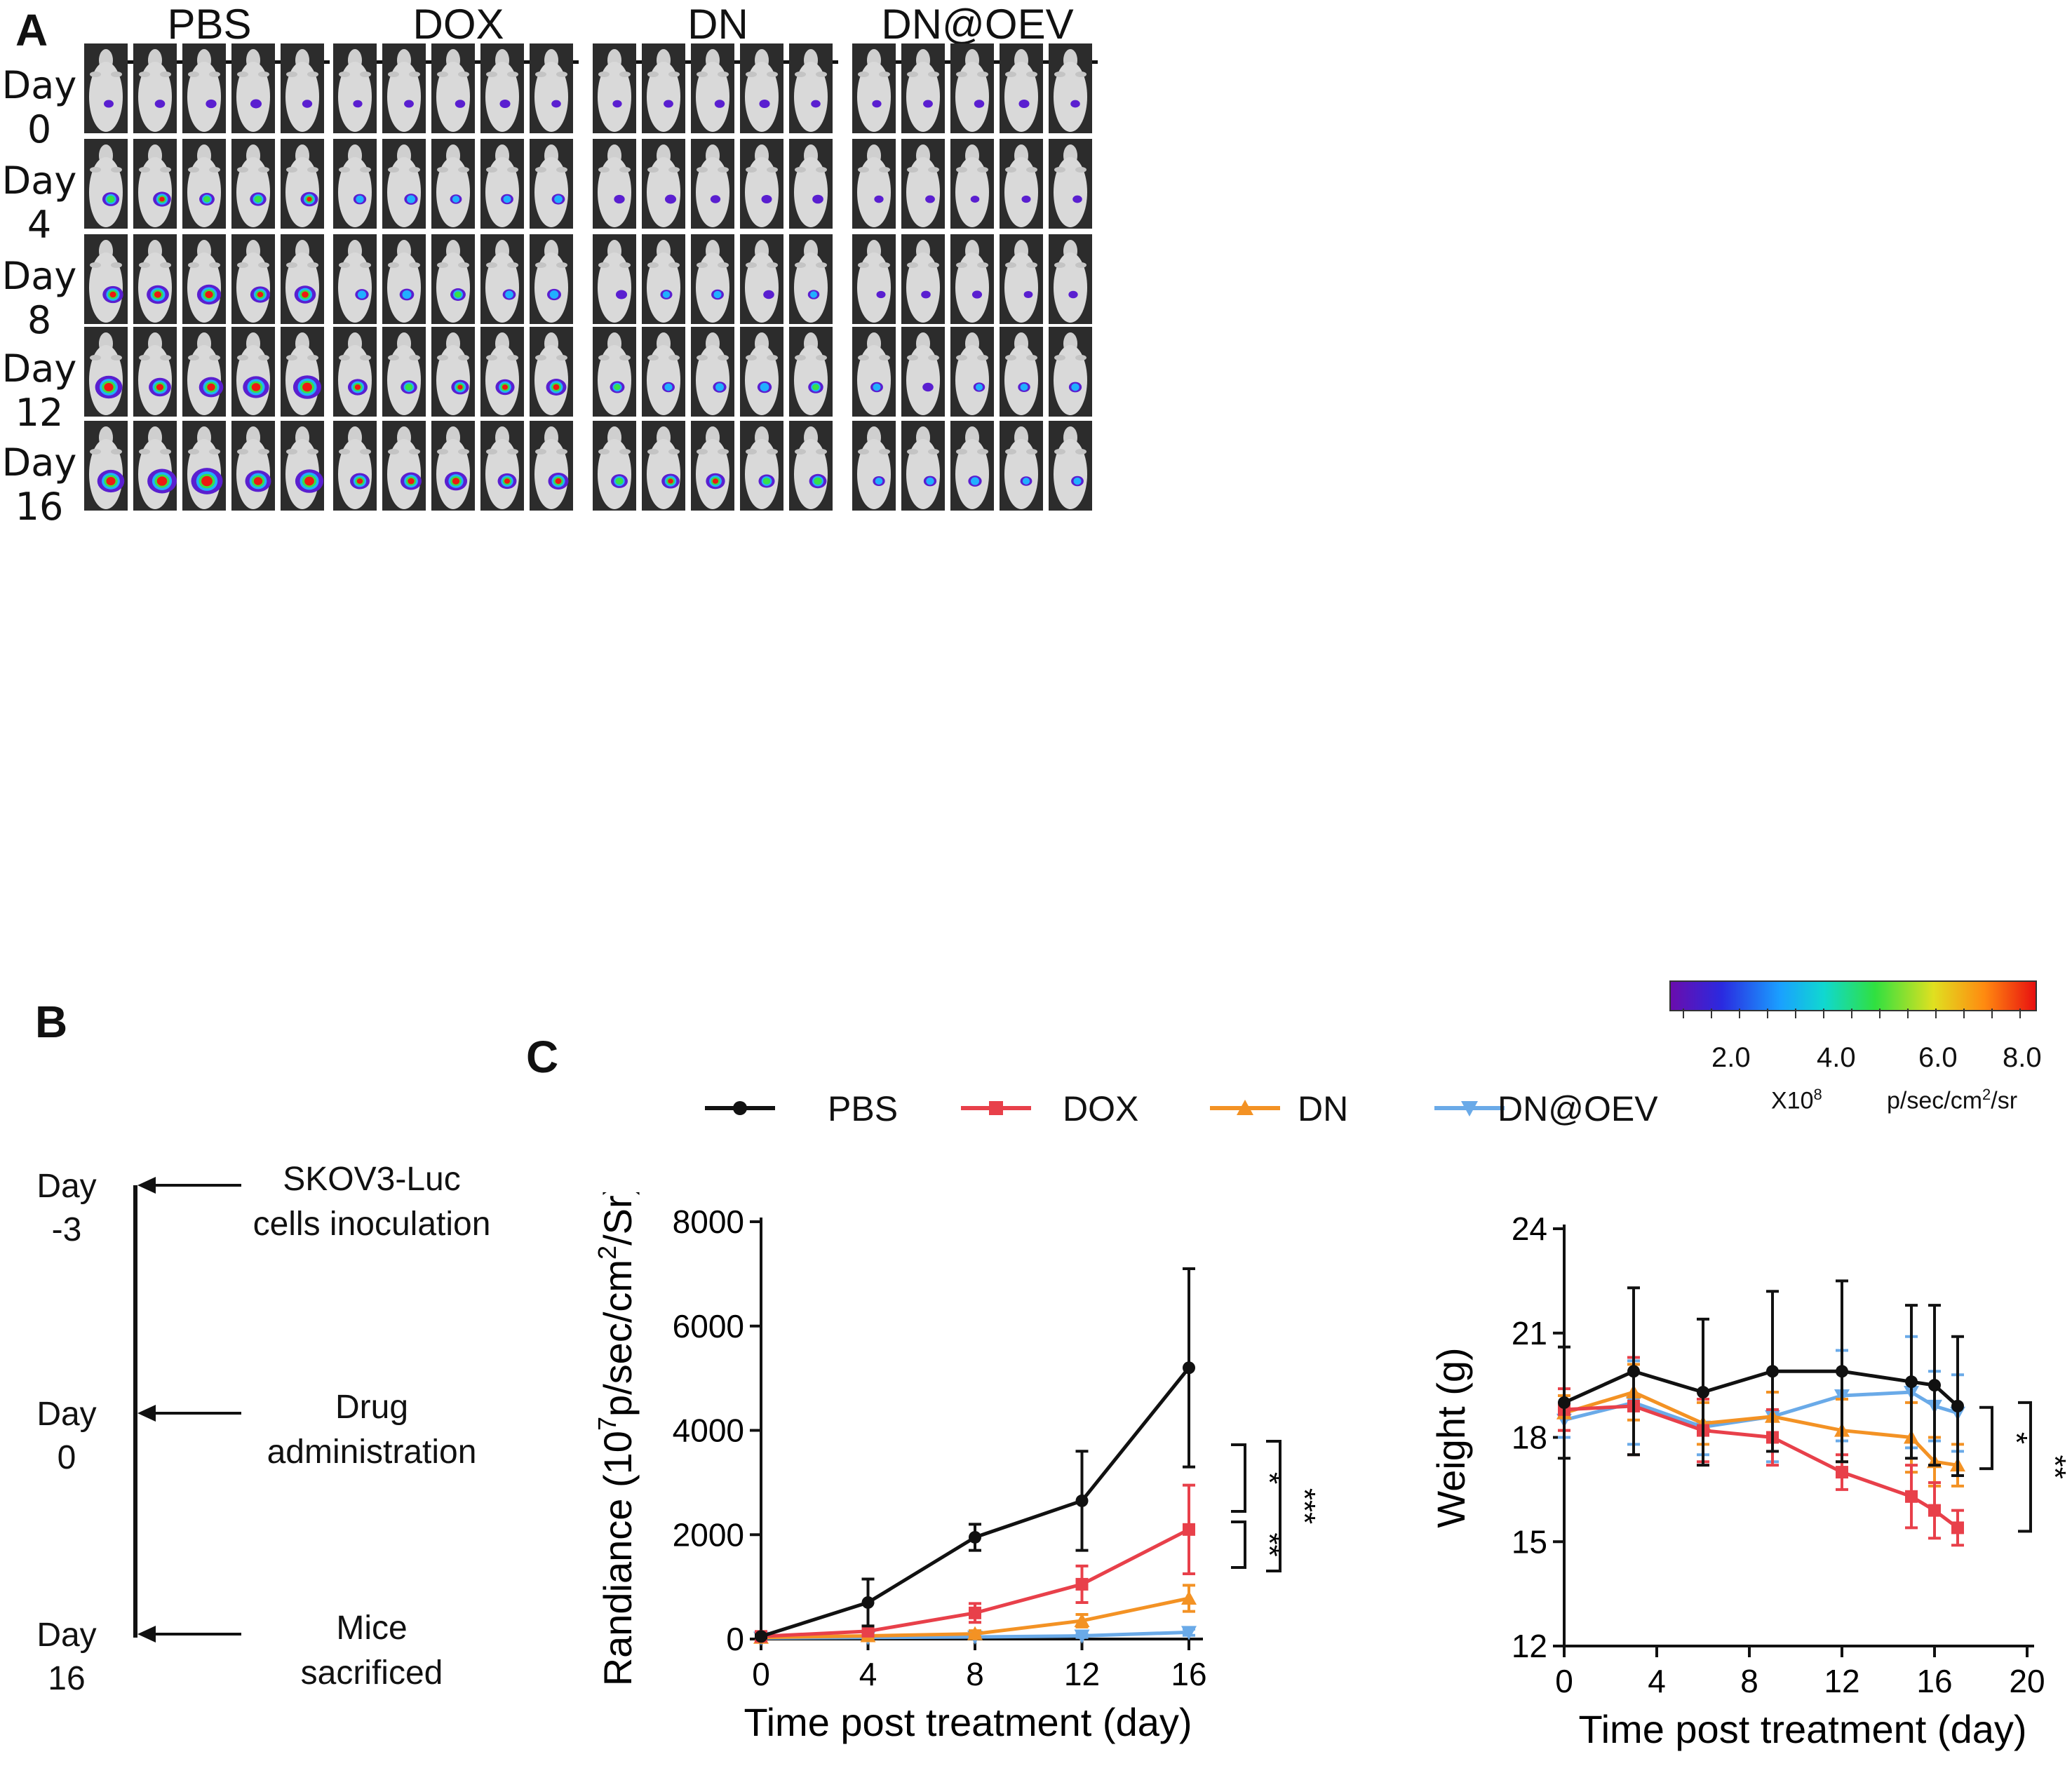  I want to click on significance-bracket-dox-dnoev, so click(1238, 1545).